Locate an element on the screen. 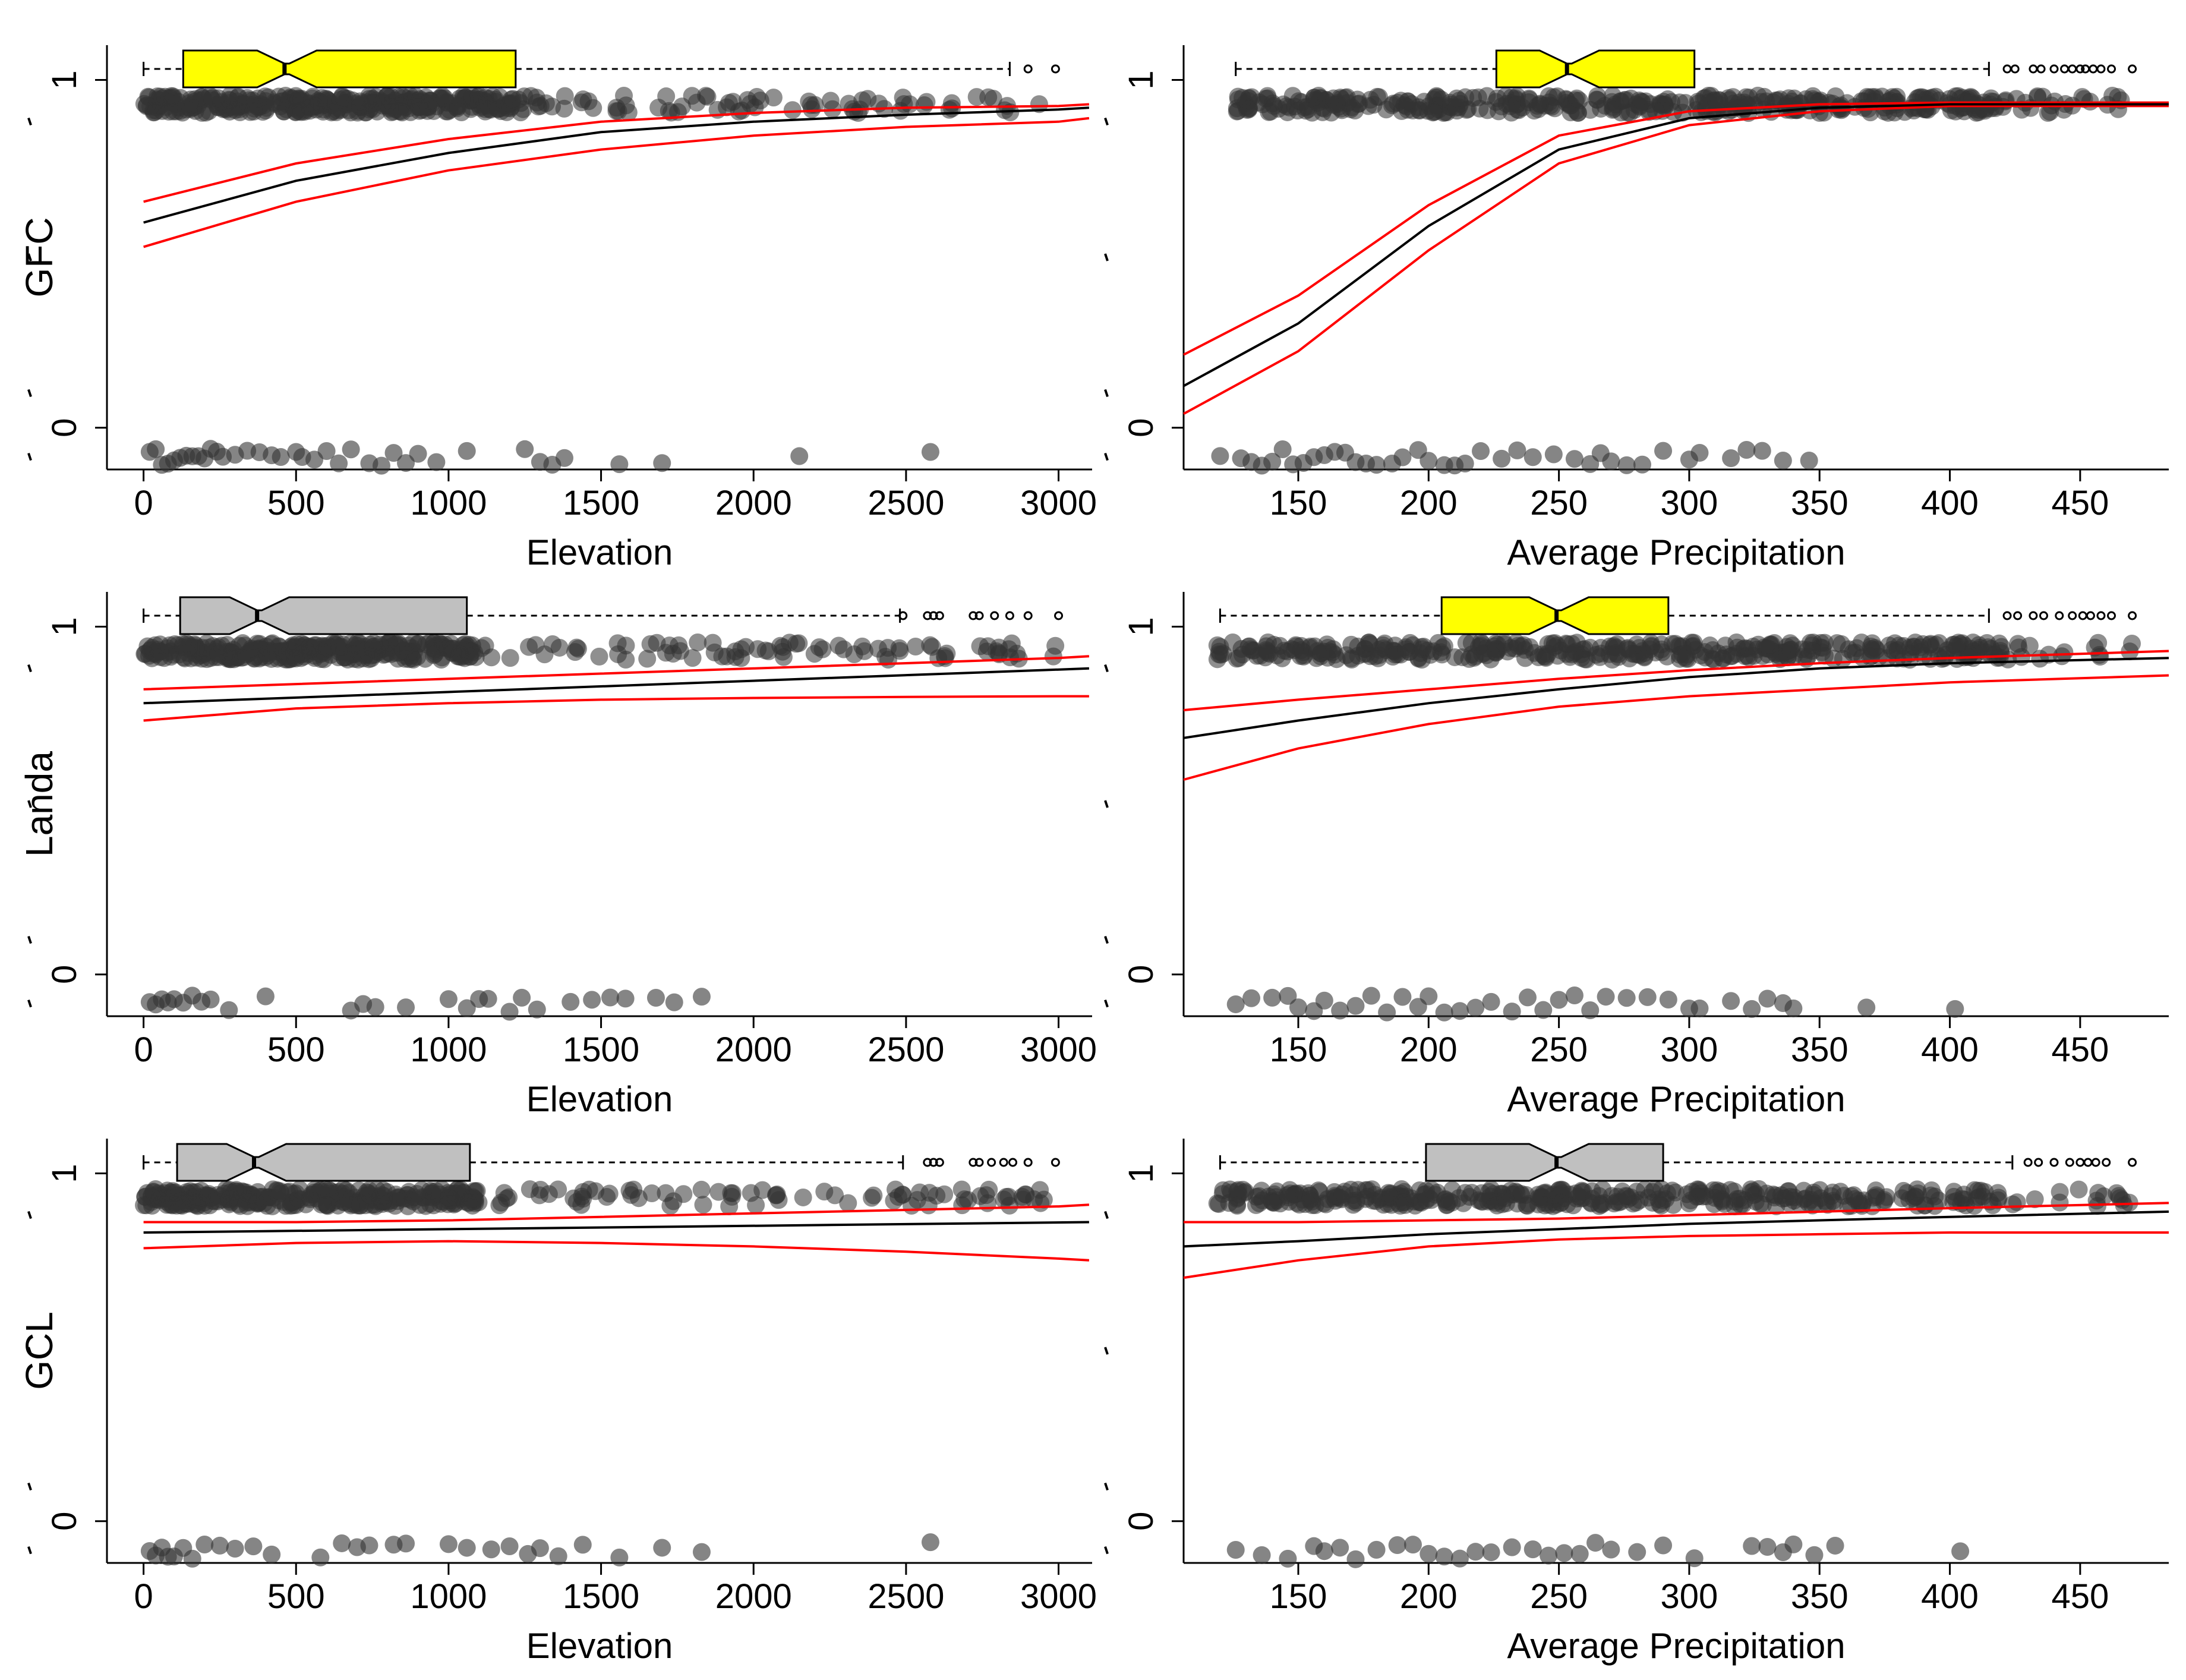 The height and width of the screenshot is (1680, 2186). y-axis-title: GCL is located at coordinates (40, 1351).